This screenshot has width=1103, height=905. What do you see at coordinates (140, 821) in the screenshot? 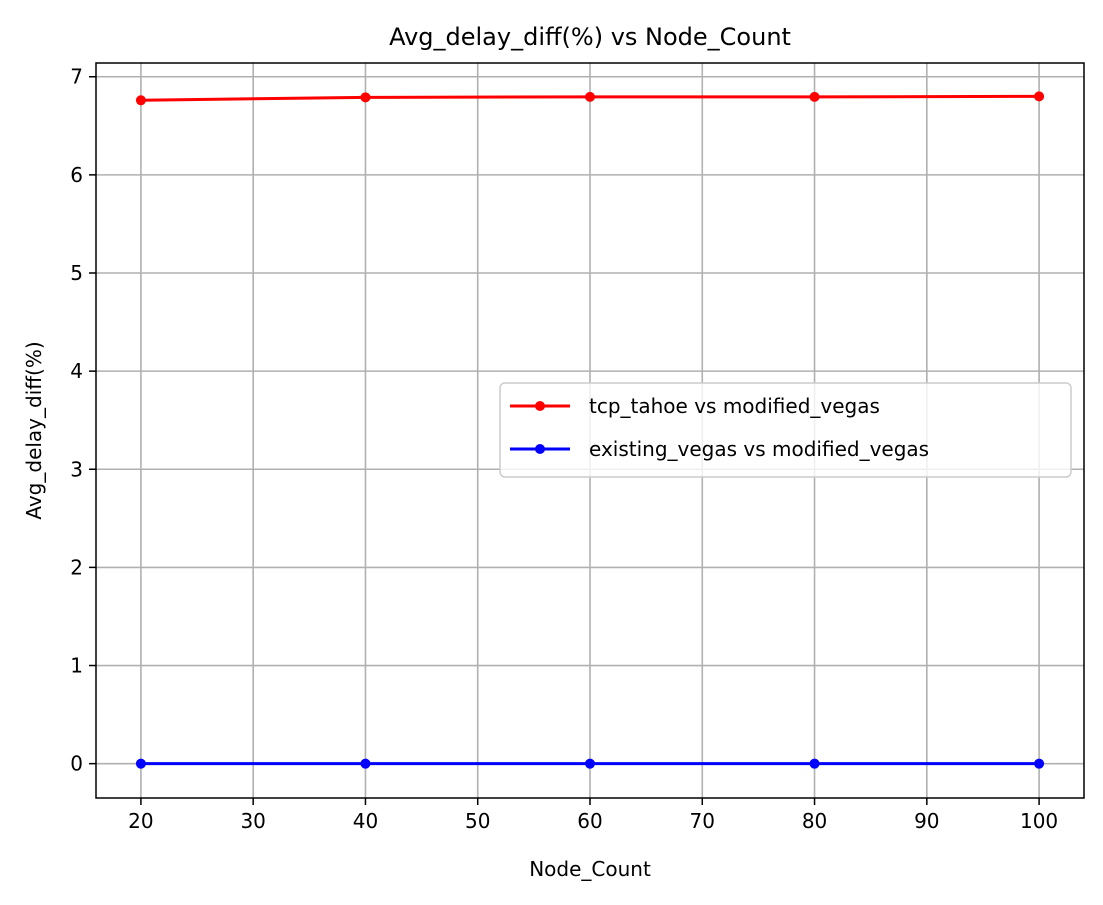
I see `x-tick-label: 20` at bounding box center [140, 821].